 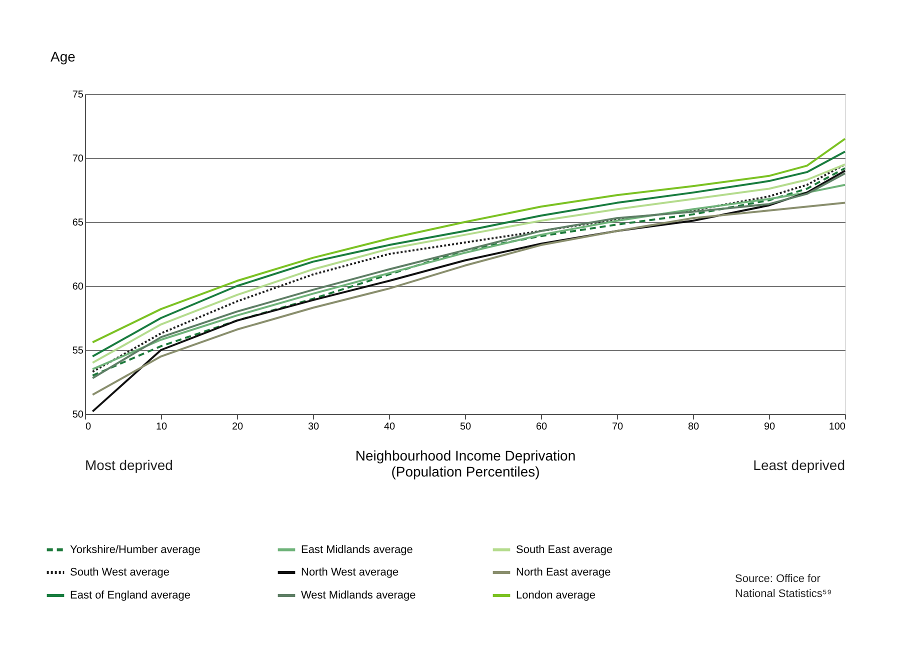 What do you see at coordinates (357, 550) in the screenshot?
I see `legend-label: East Midlands average` at bounding box center [357, 550].